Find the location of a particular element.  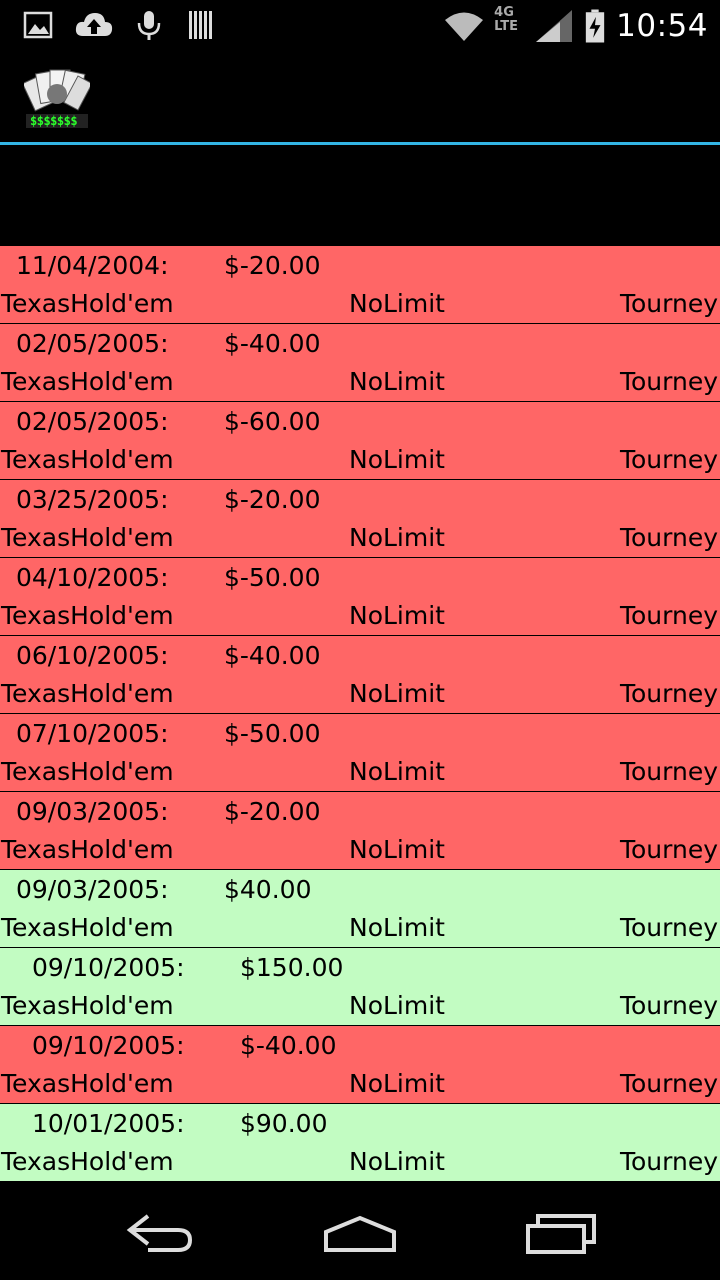

wifi-icon is located at coordinates (464, 26).